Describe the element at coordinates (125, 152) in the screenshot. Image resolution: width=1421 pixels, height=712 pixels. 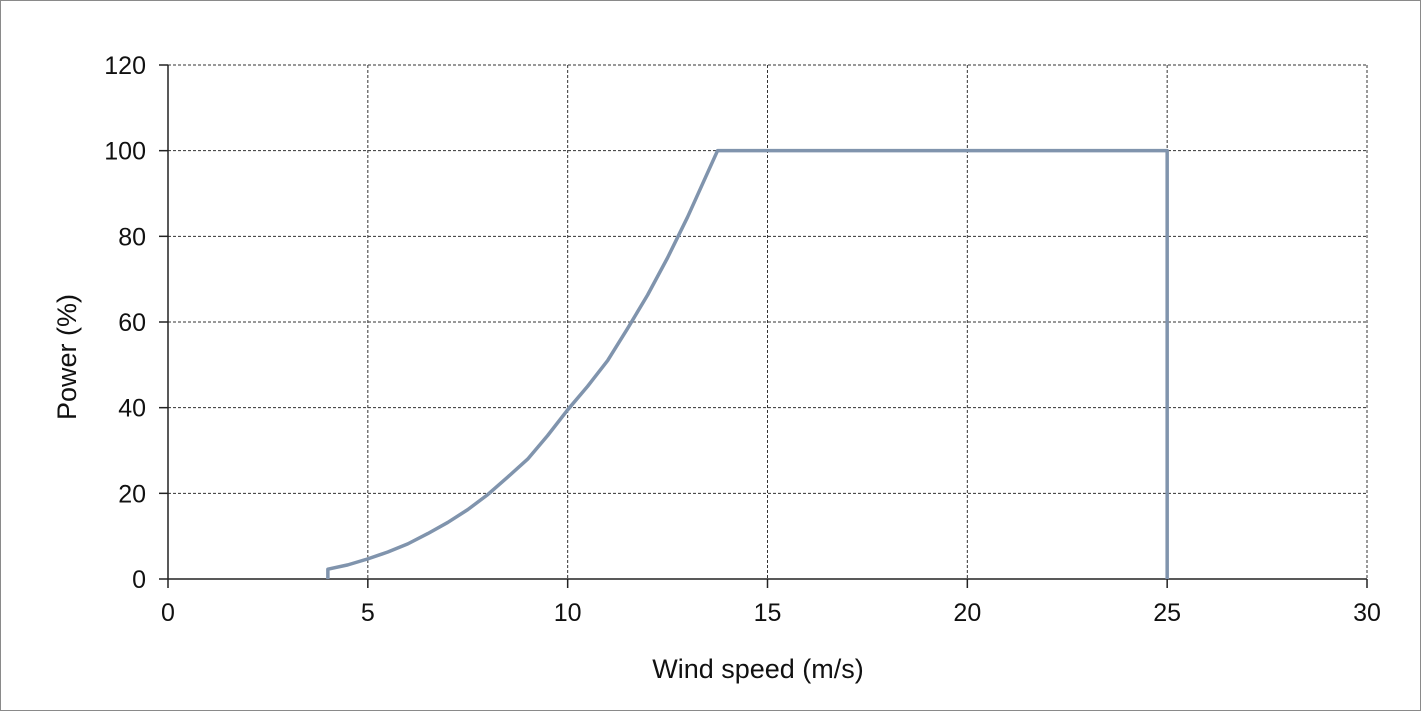
I see `y-tick-label: 100` at that location.